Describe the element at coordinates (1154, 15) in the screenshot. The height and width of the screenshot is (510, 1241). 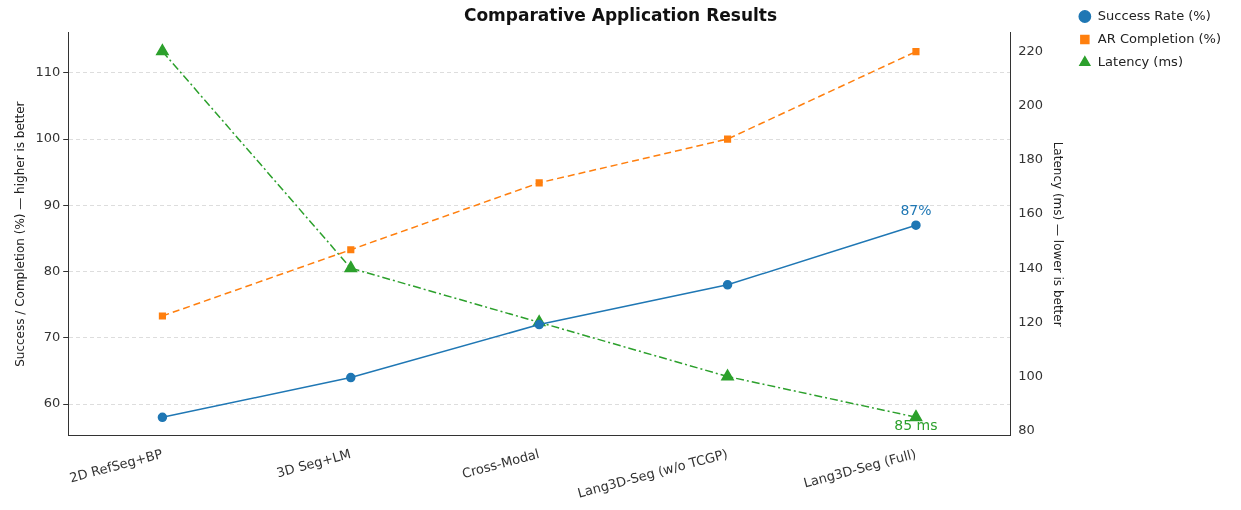
I see `legend-label: Success Rate (%)` at that location.